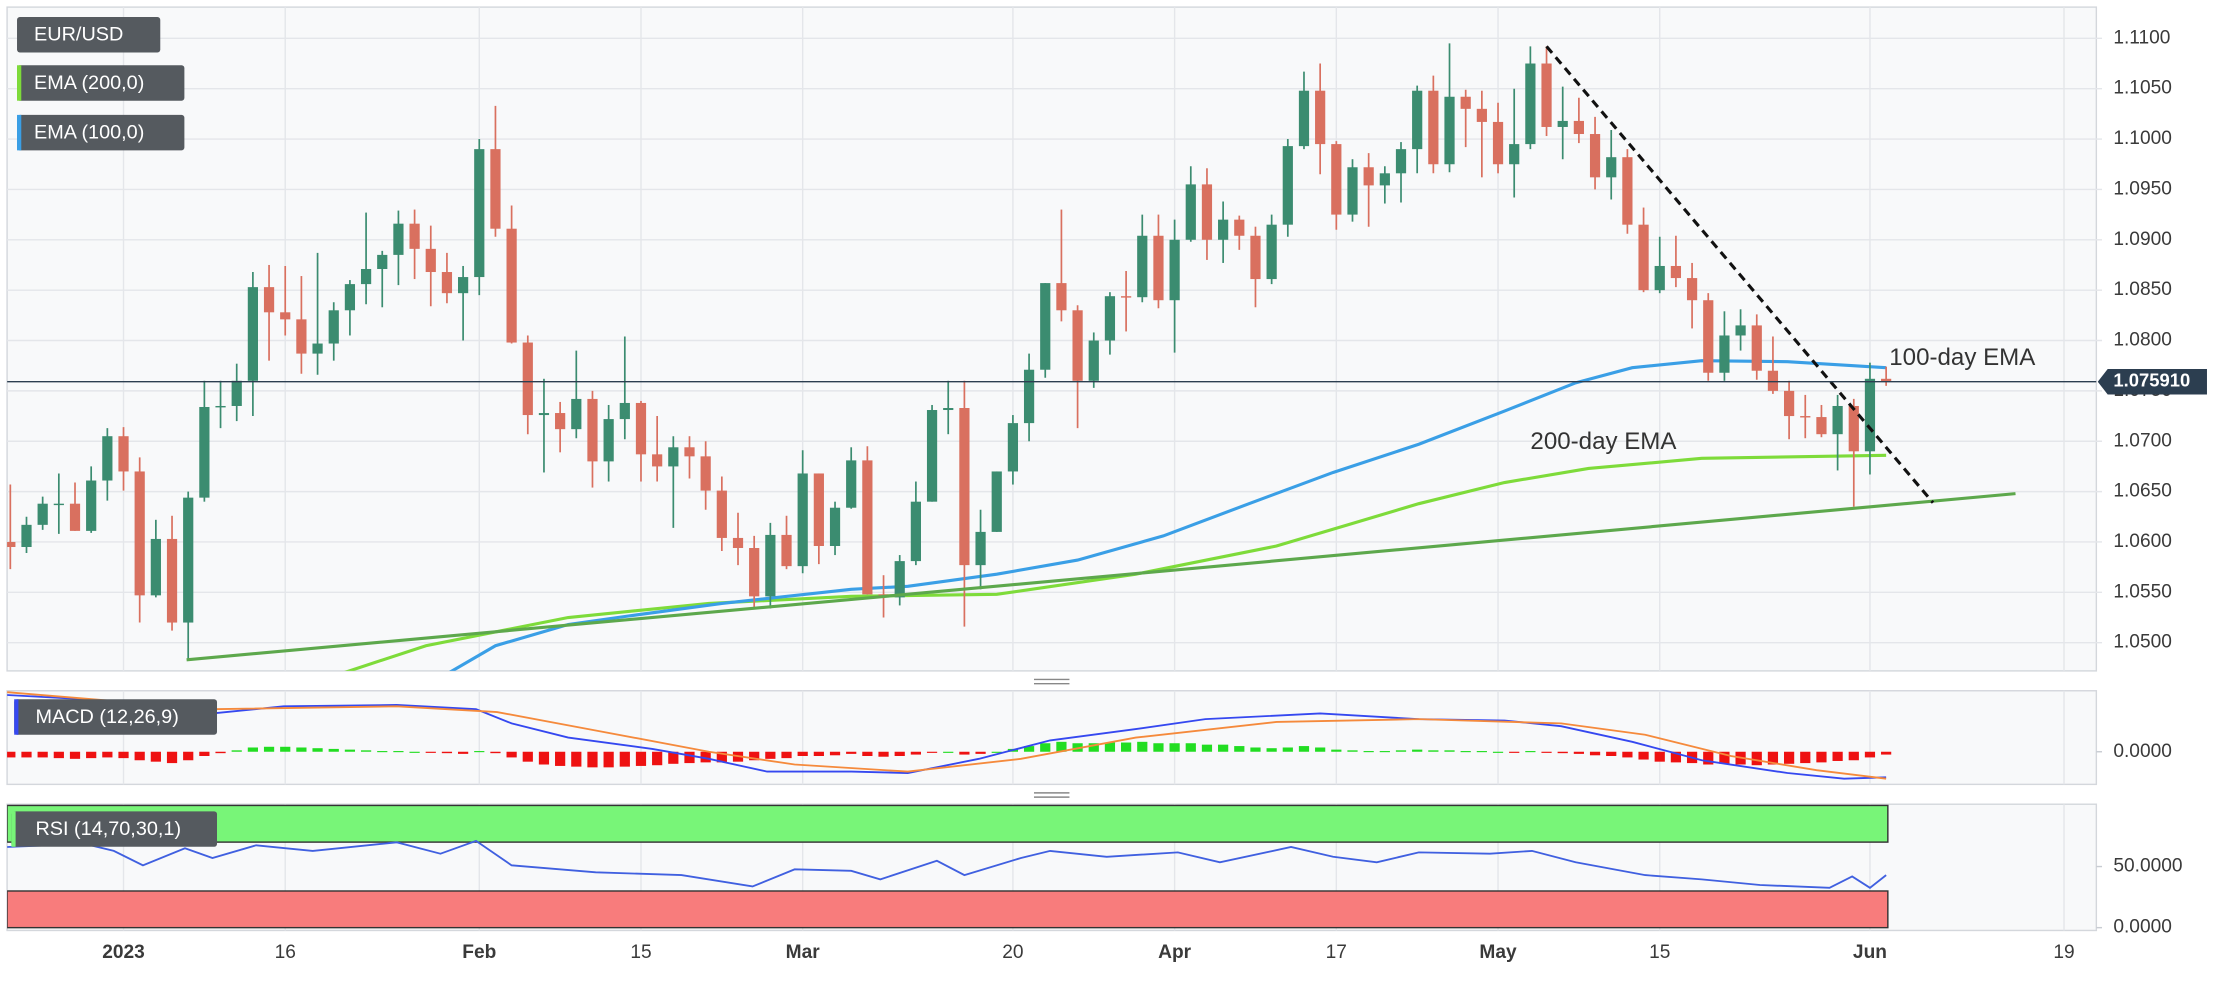 The width and height of the screenshot is (2224, 996). What do you see at coordinates (2151, 380) in the screenshot?
I see `price-tag-label: 1.075910` at bounding box center [2151, 380].